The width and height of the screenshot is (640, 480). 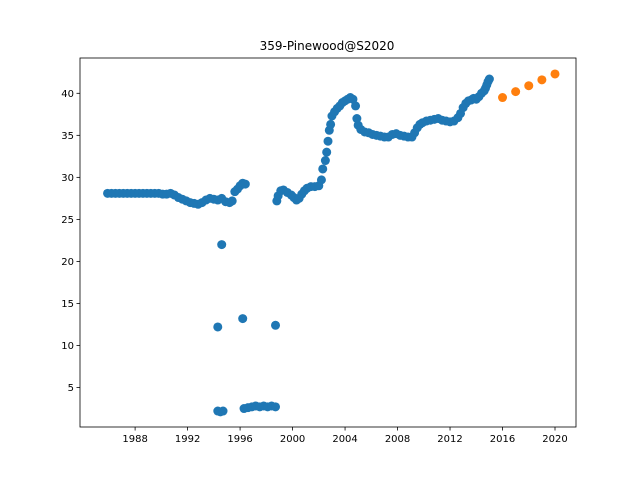 I want to click on x-tick-label: 2012, so click(x=449, y=439).